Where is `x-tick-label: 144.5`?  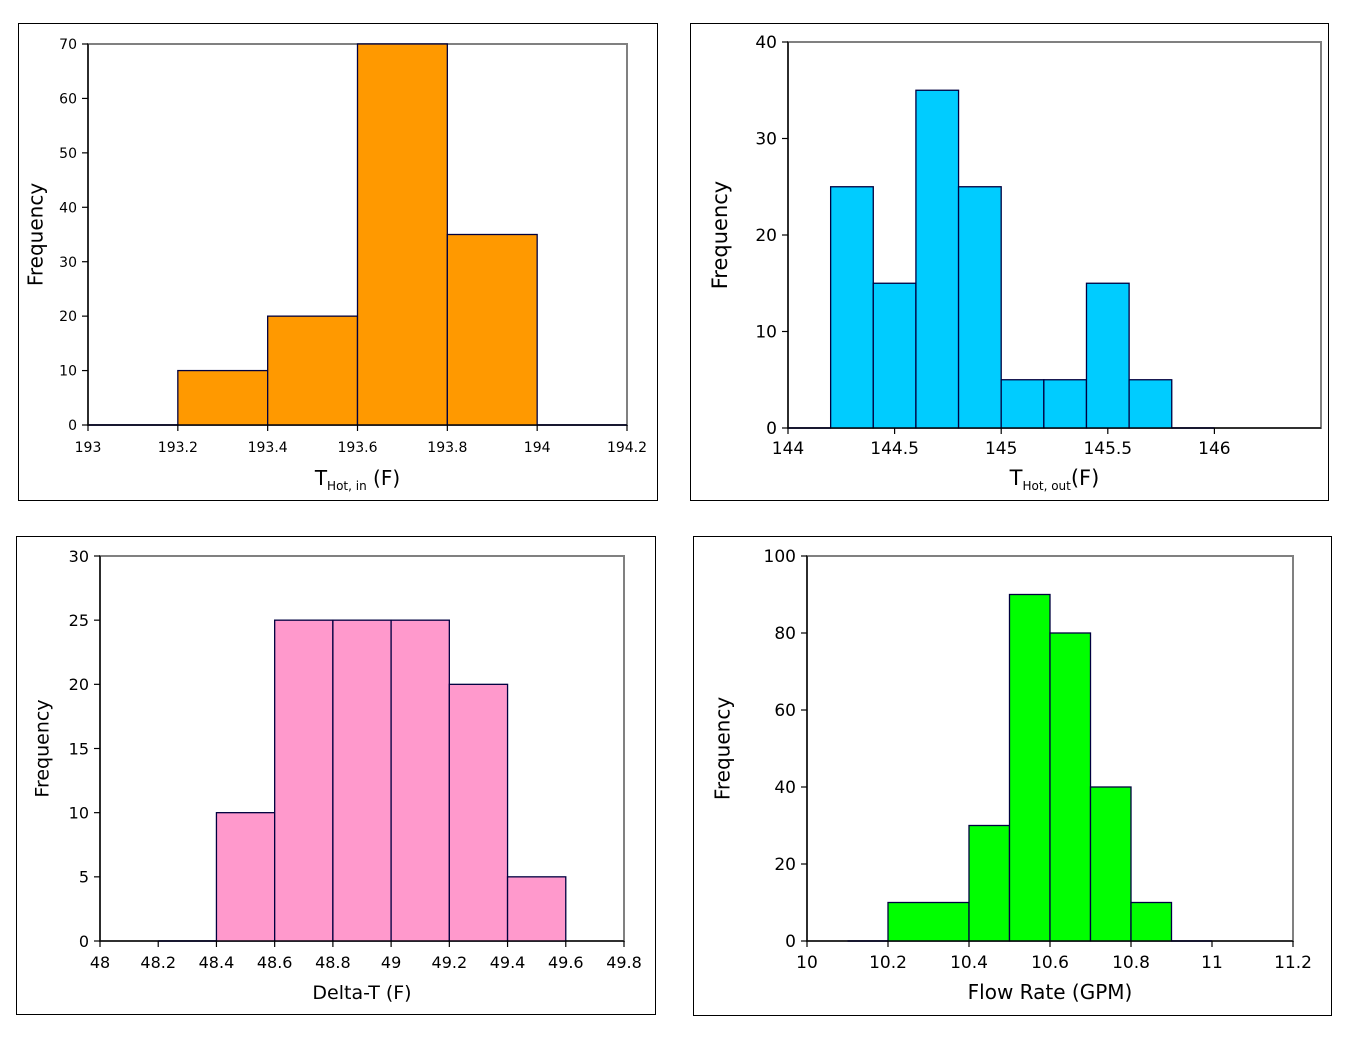 x-tick-label: 144.5 is located at coordinates (894, 449).